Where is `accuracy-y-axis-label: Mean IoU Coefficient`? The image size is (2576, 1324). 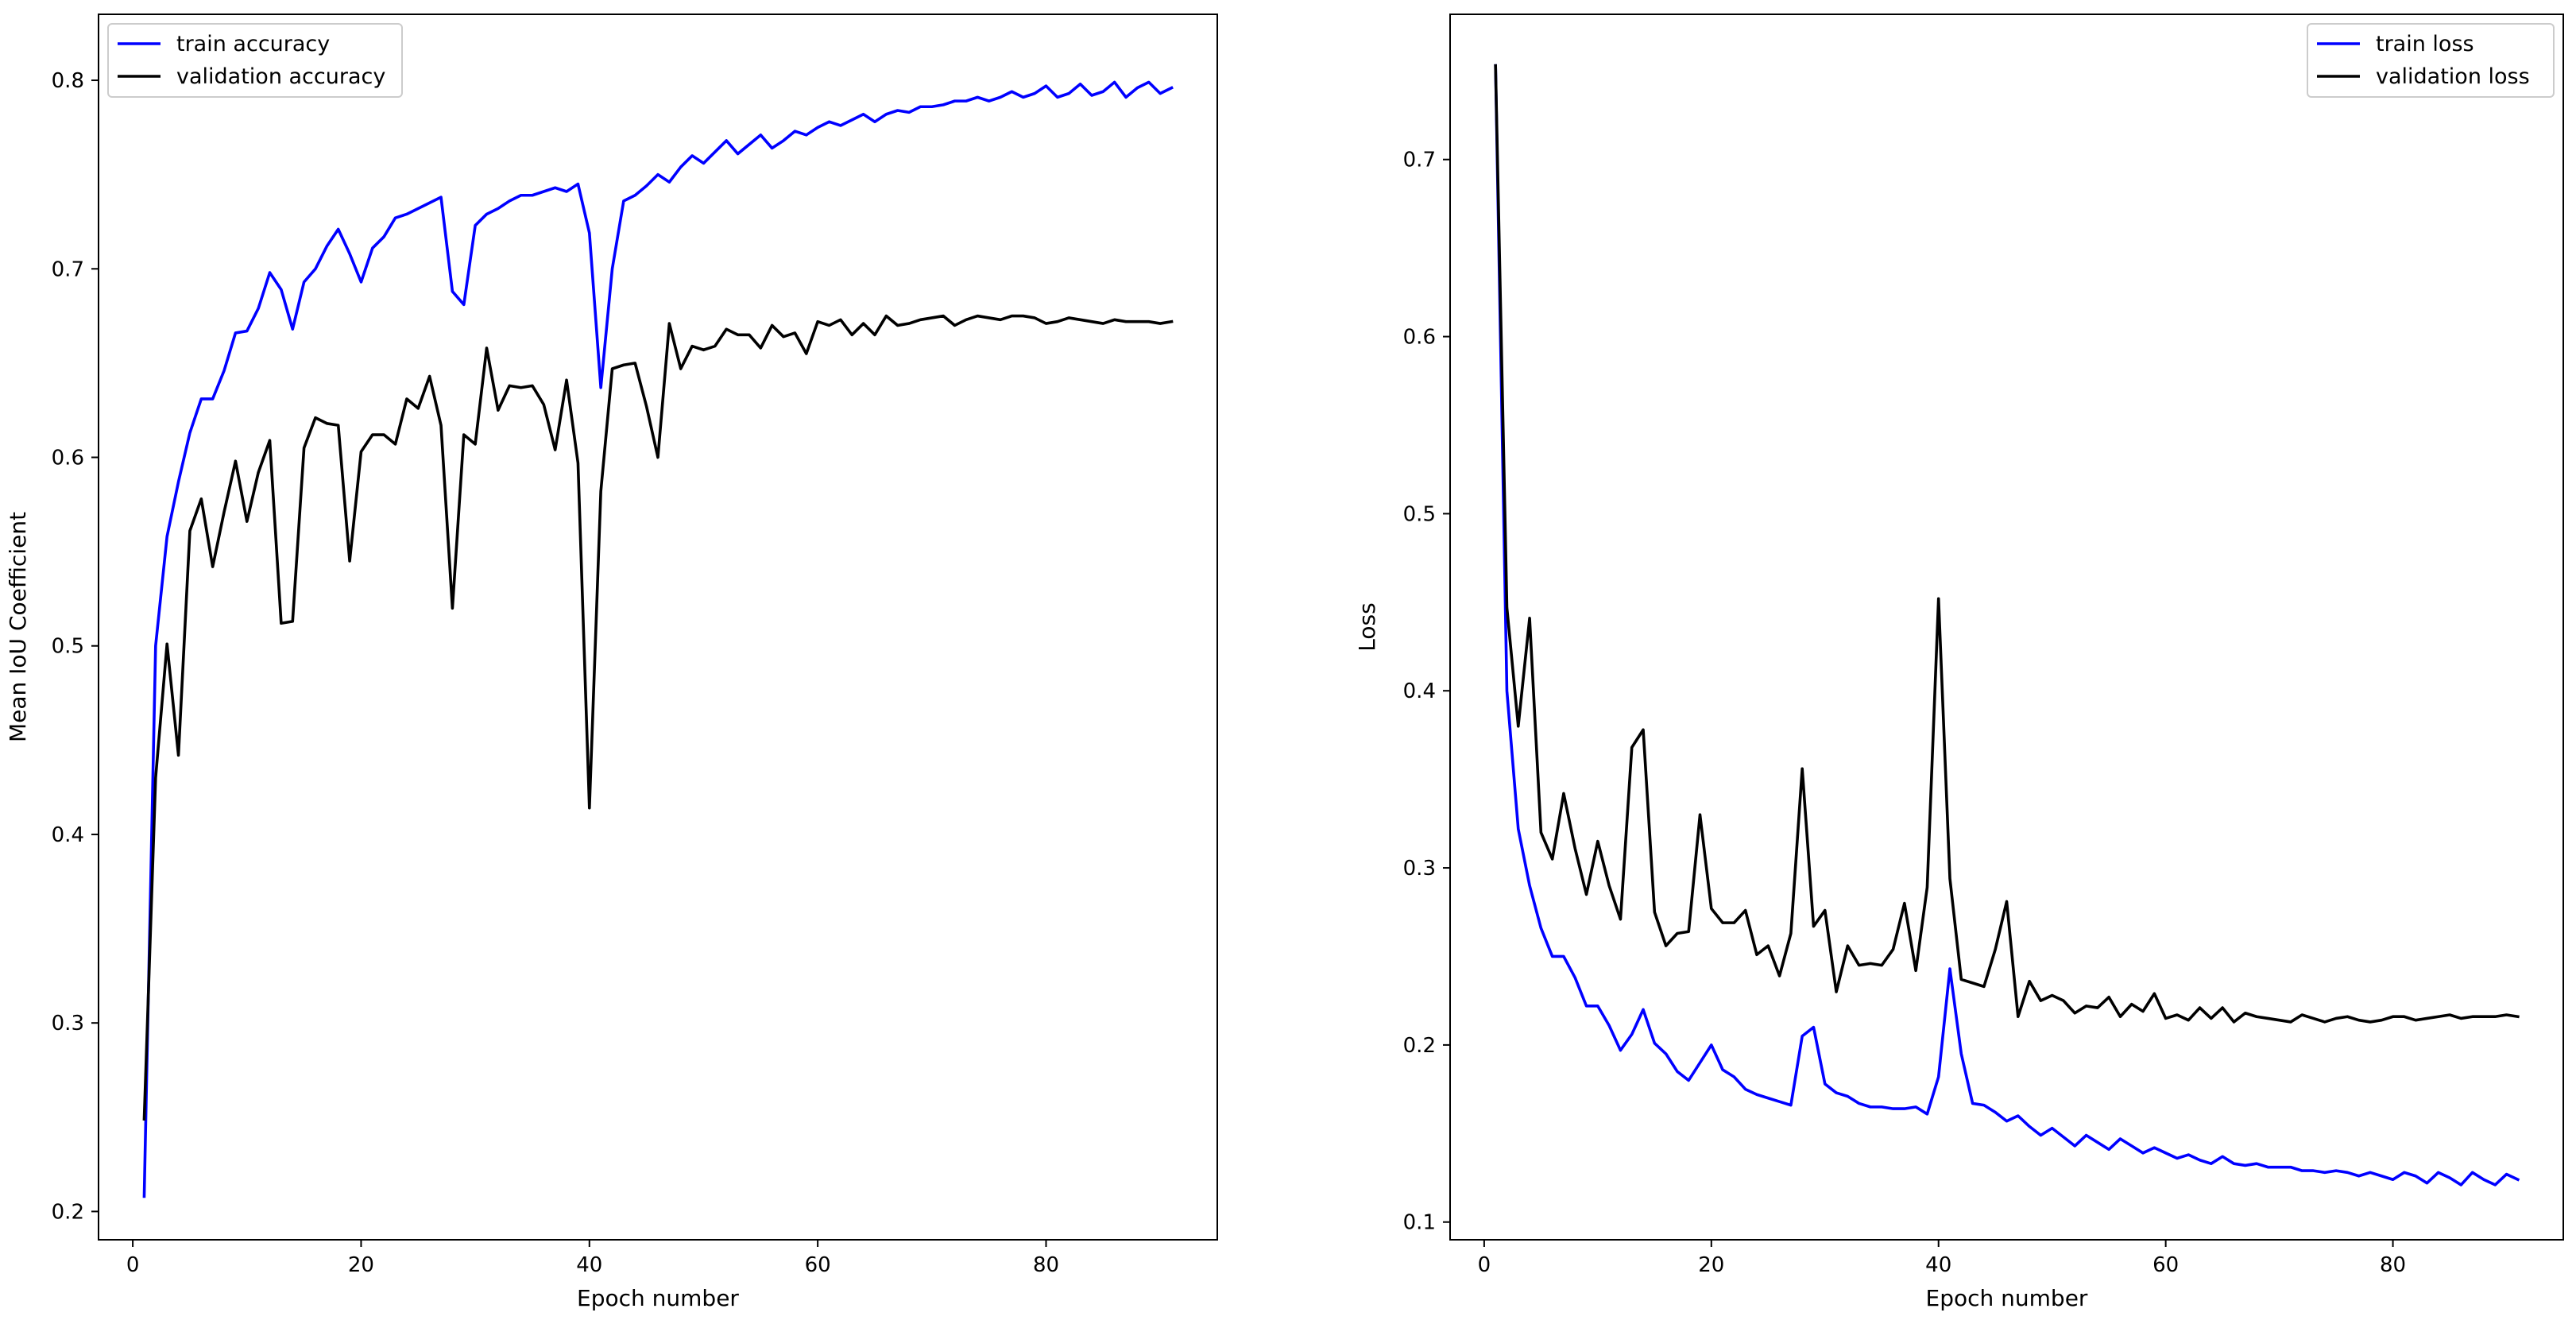 accuracy-y-axis-label: Mean IoU Coefficient is located at coordinates (18, 627).